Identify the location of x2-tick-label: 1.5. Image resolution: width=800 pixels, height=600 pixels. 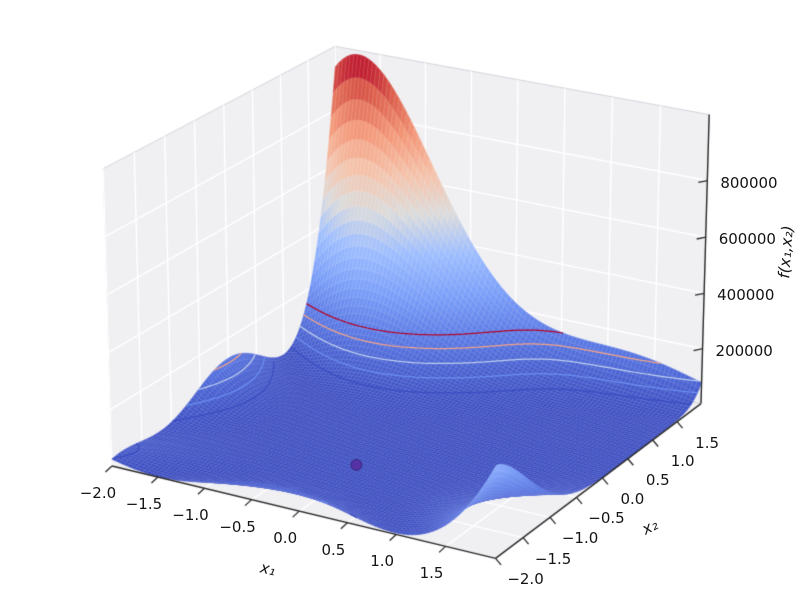
(707, 442).